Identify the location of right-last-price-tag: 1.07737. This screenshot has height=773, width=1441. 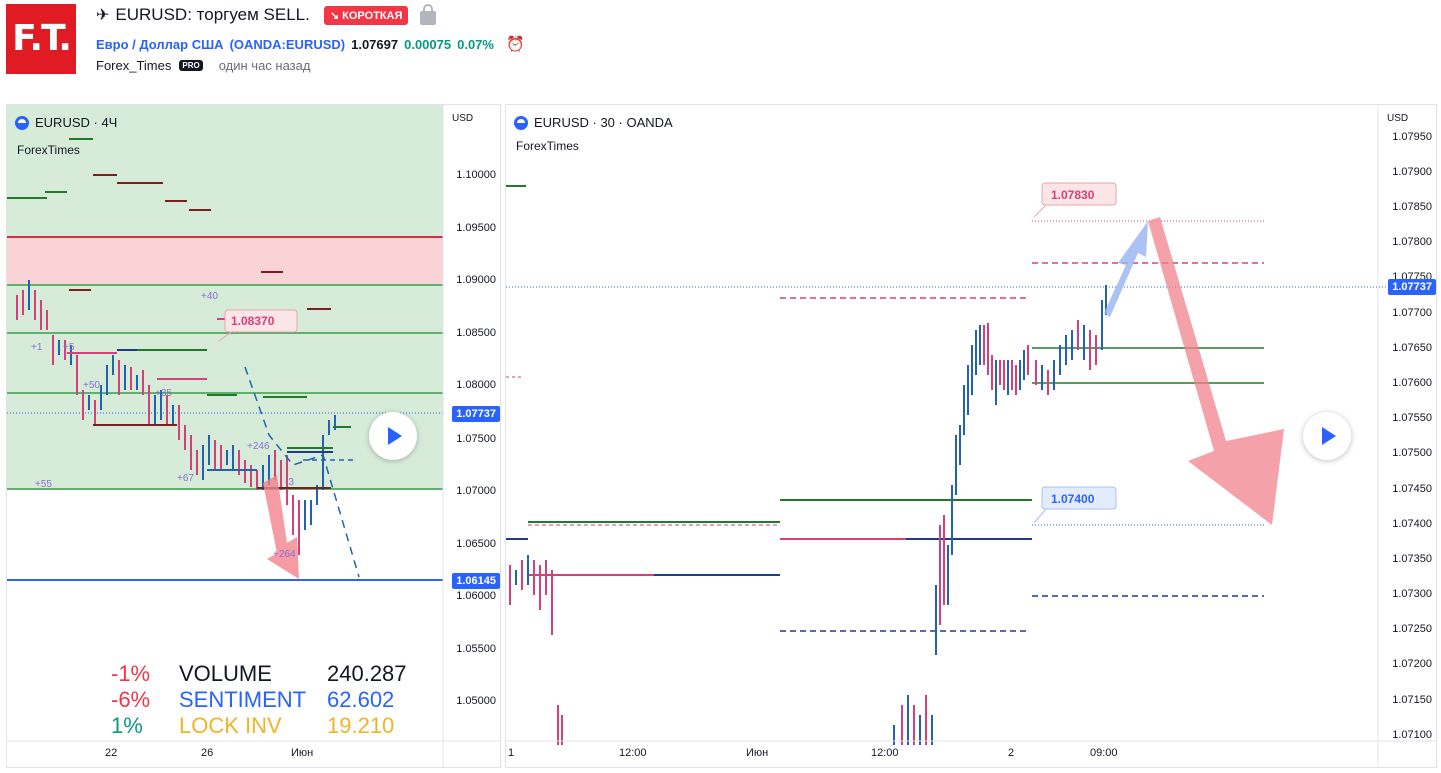
(1412, 287).